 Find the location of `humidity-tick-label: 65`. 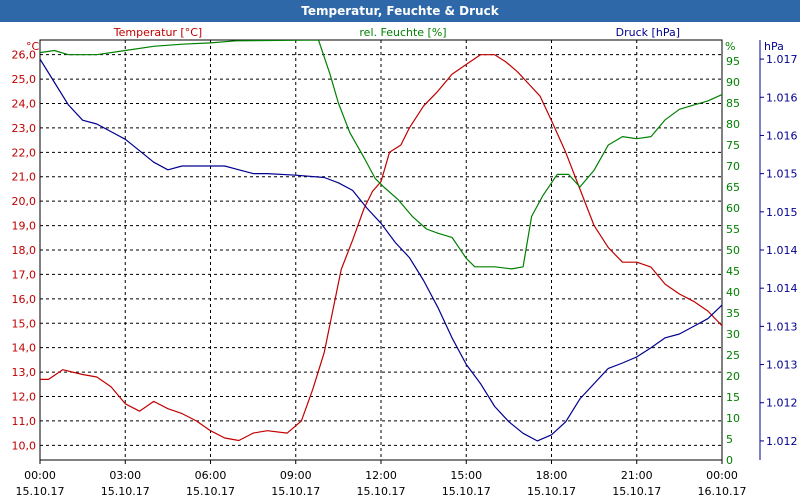

humidity-tick-label: 65 is located at coordinates (733, 187).